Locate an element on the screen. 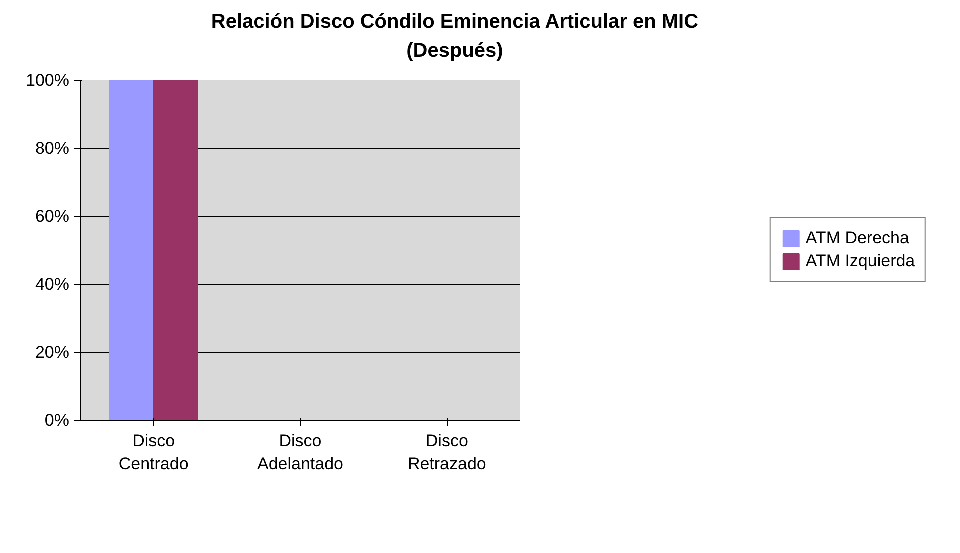 The width and height of the screenshot is (960, 553). y-tick-label: 100% is located at coordinates (48, 80).